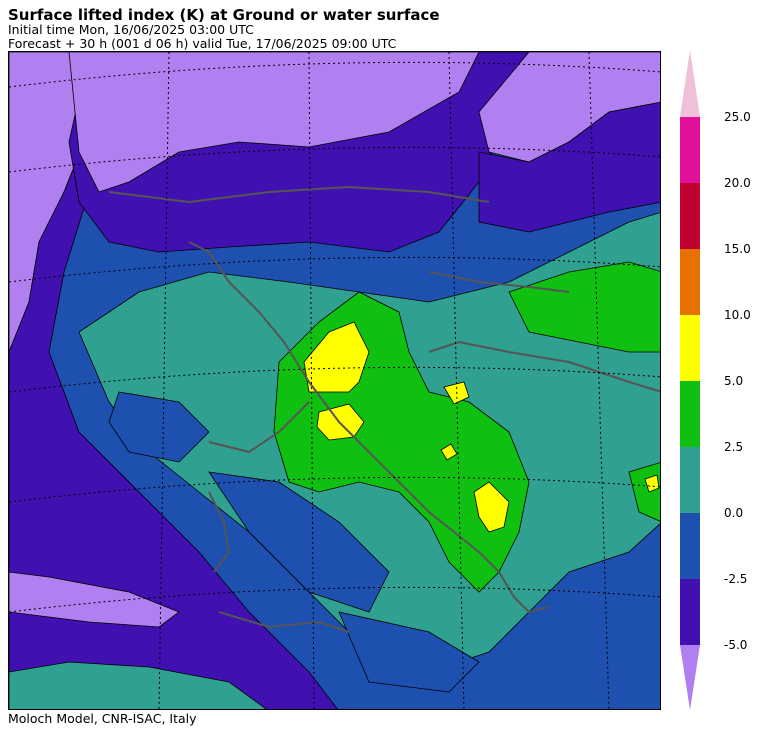 This screenshot has width=760, height=731. I want to click on legend-tick-25: 25.0, so click(737, 117).